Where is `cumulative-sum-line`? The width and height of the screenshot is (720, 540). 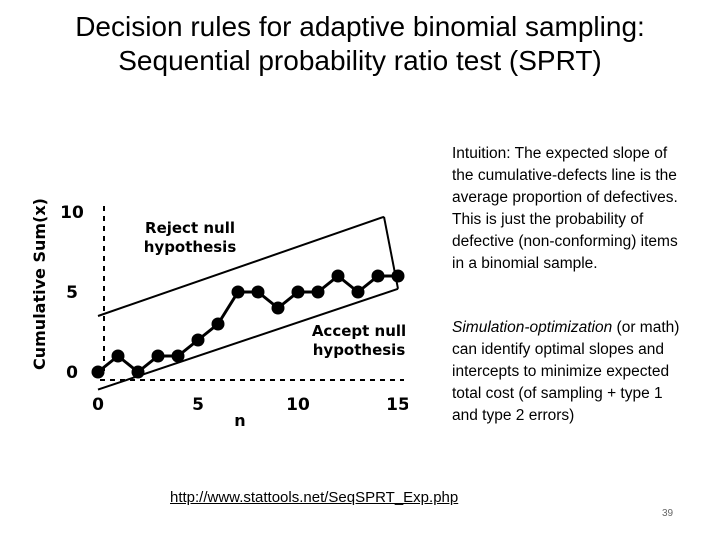 cumulative-sum-line is located at coordinates (247, 324).